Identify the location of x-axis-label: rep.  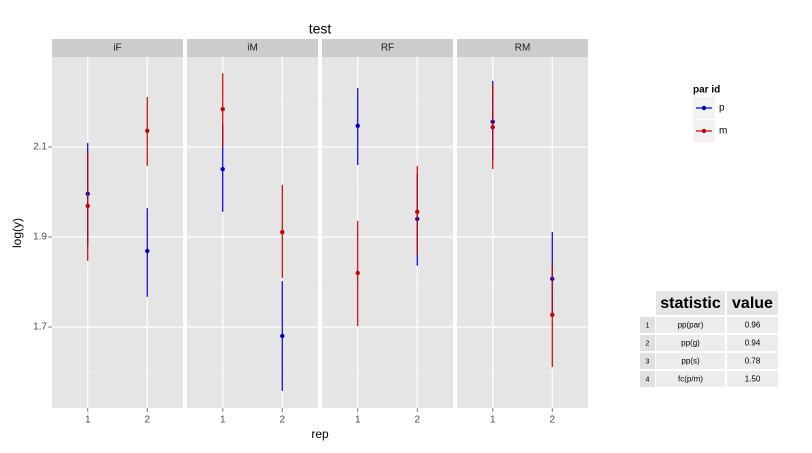
(320, 434).